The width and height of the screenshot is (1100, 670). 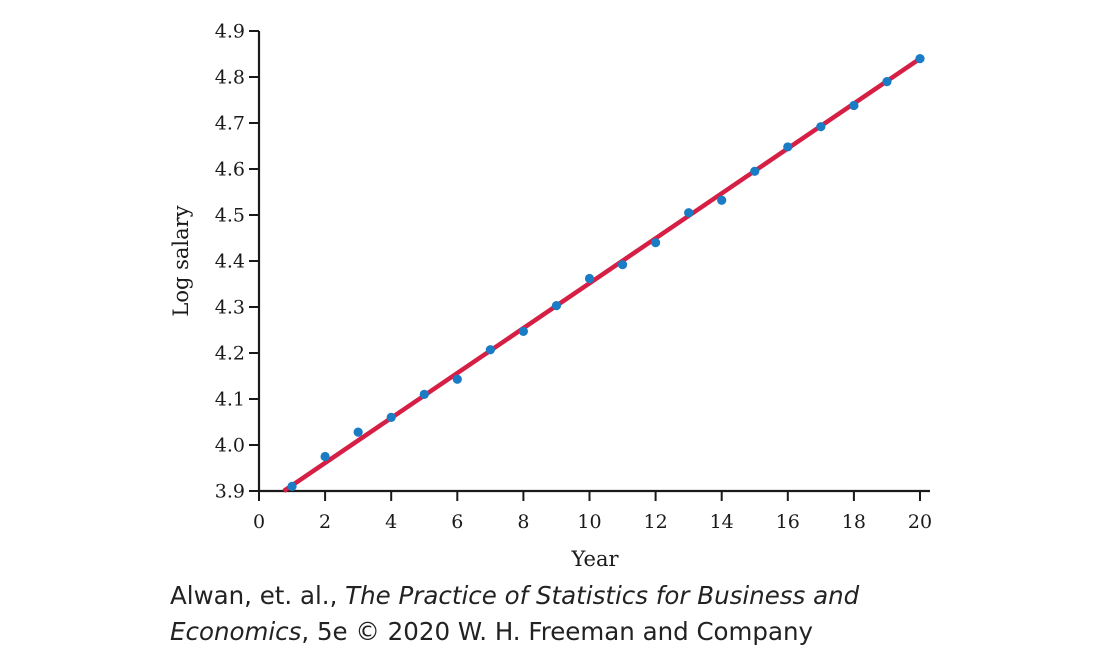 What do you see at coordinates (656, 522) in the screenshot?
I see `x-tick-label: 12` at bounding box center [656, 522].